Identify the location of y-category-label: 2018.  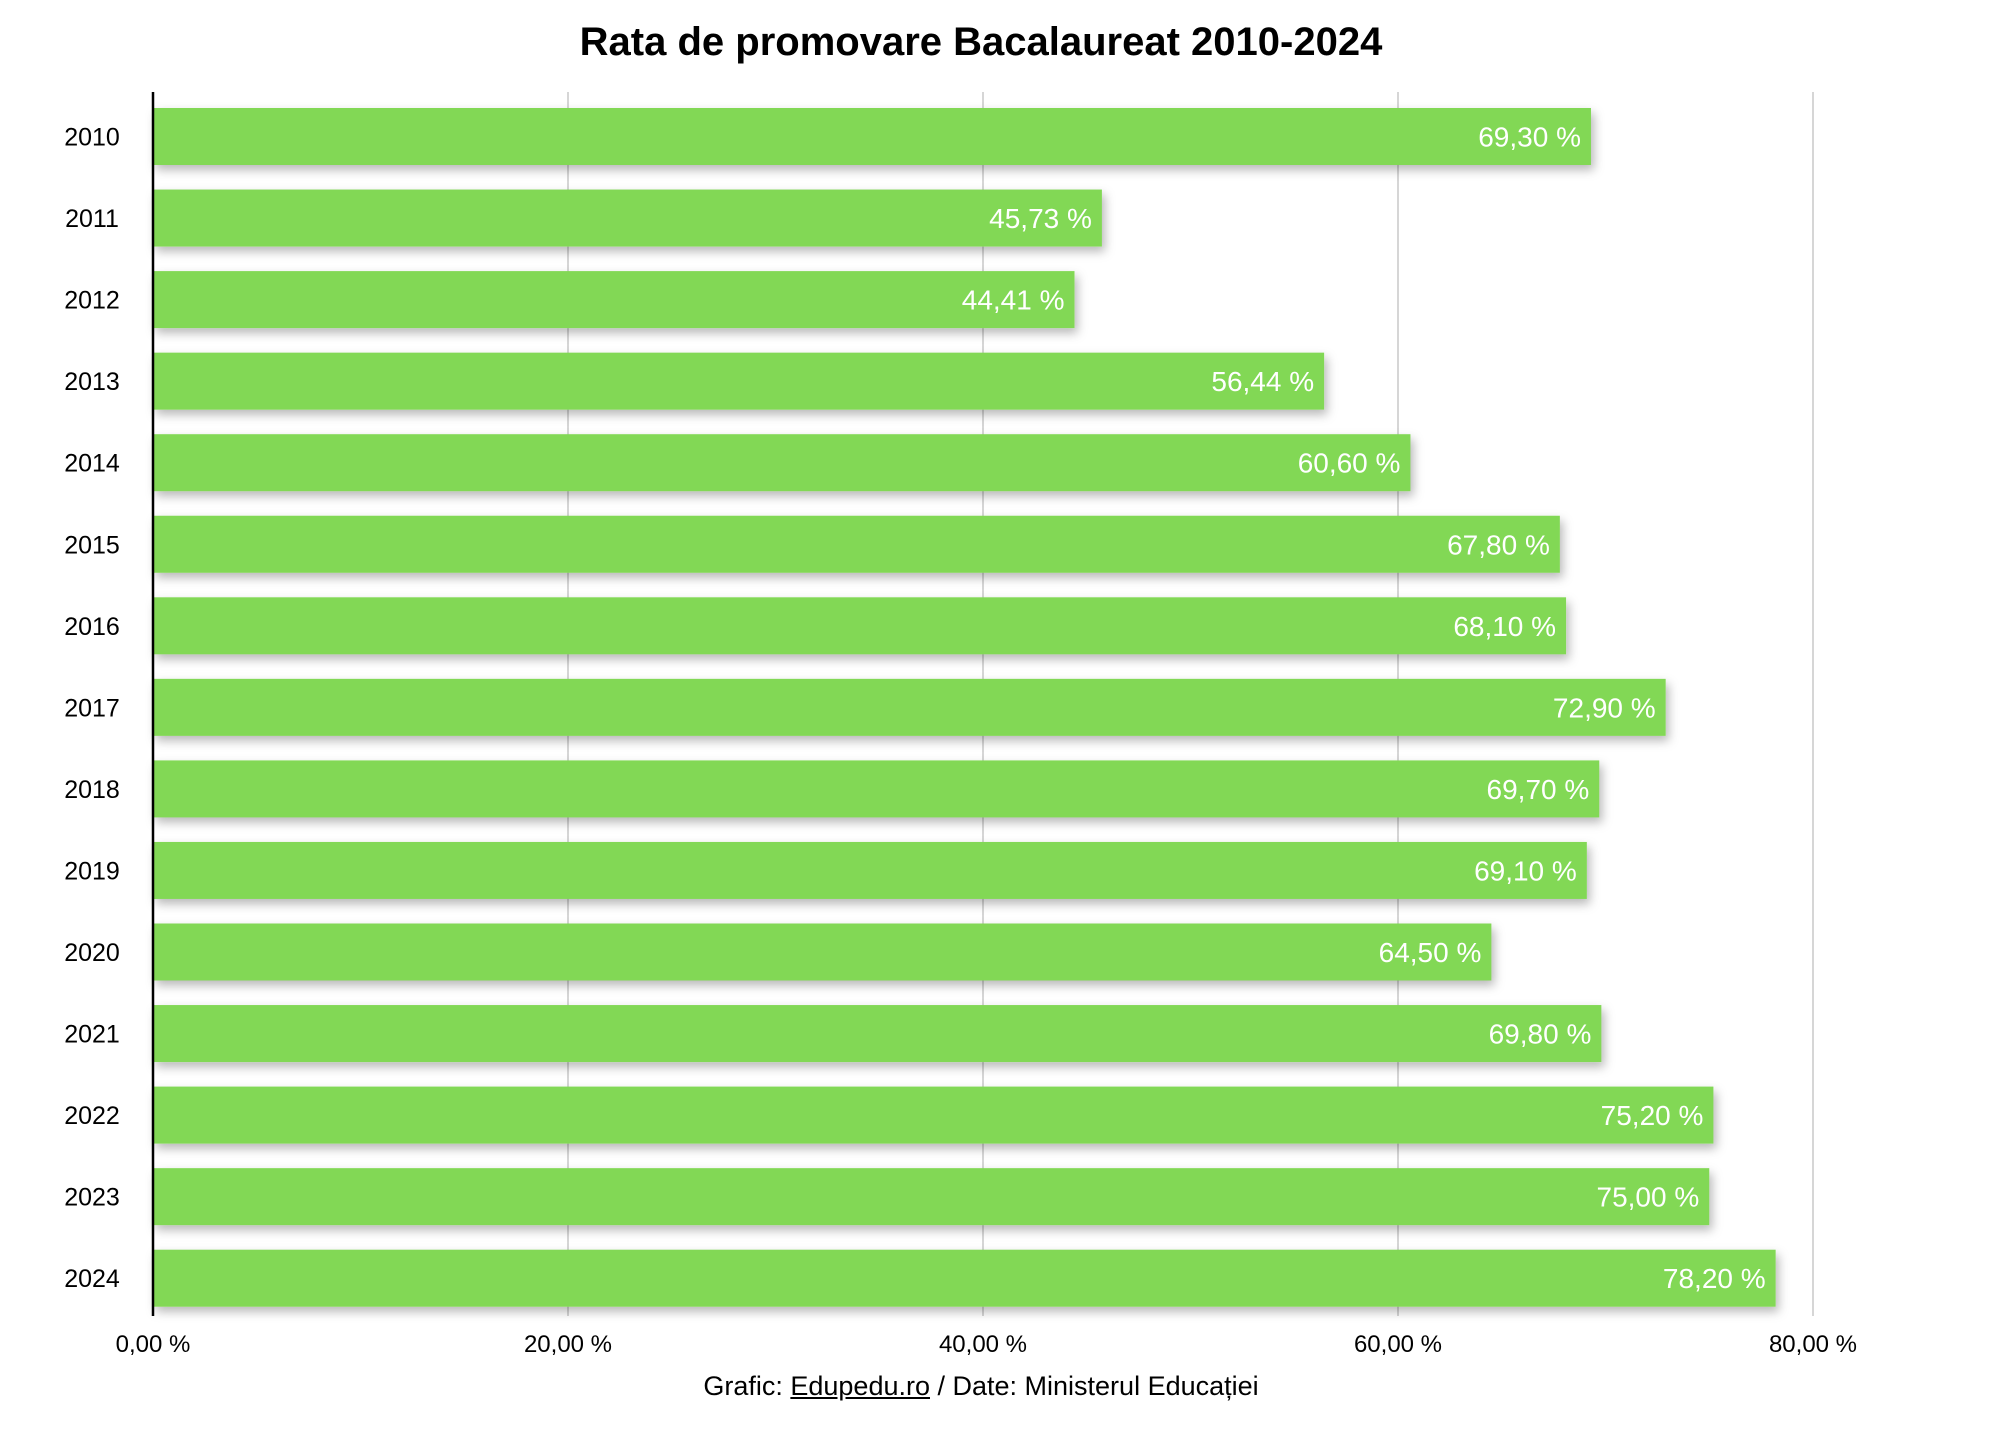
(92, 790).